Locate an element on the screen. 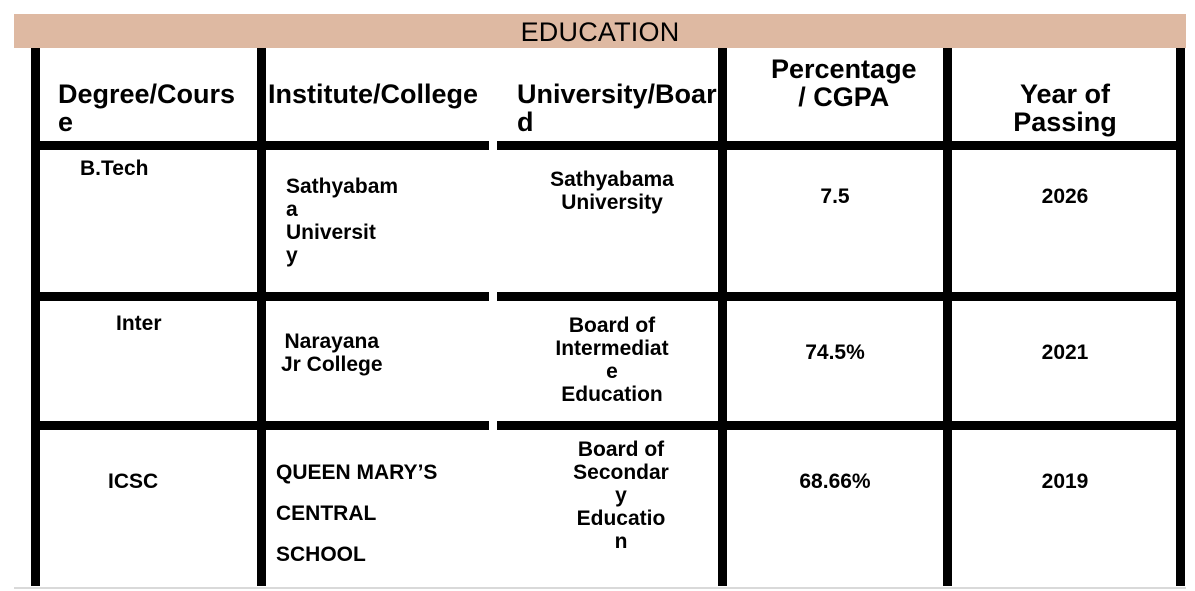  header-degree: Degree/Cours e is located at coordinates (147, 108).